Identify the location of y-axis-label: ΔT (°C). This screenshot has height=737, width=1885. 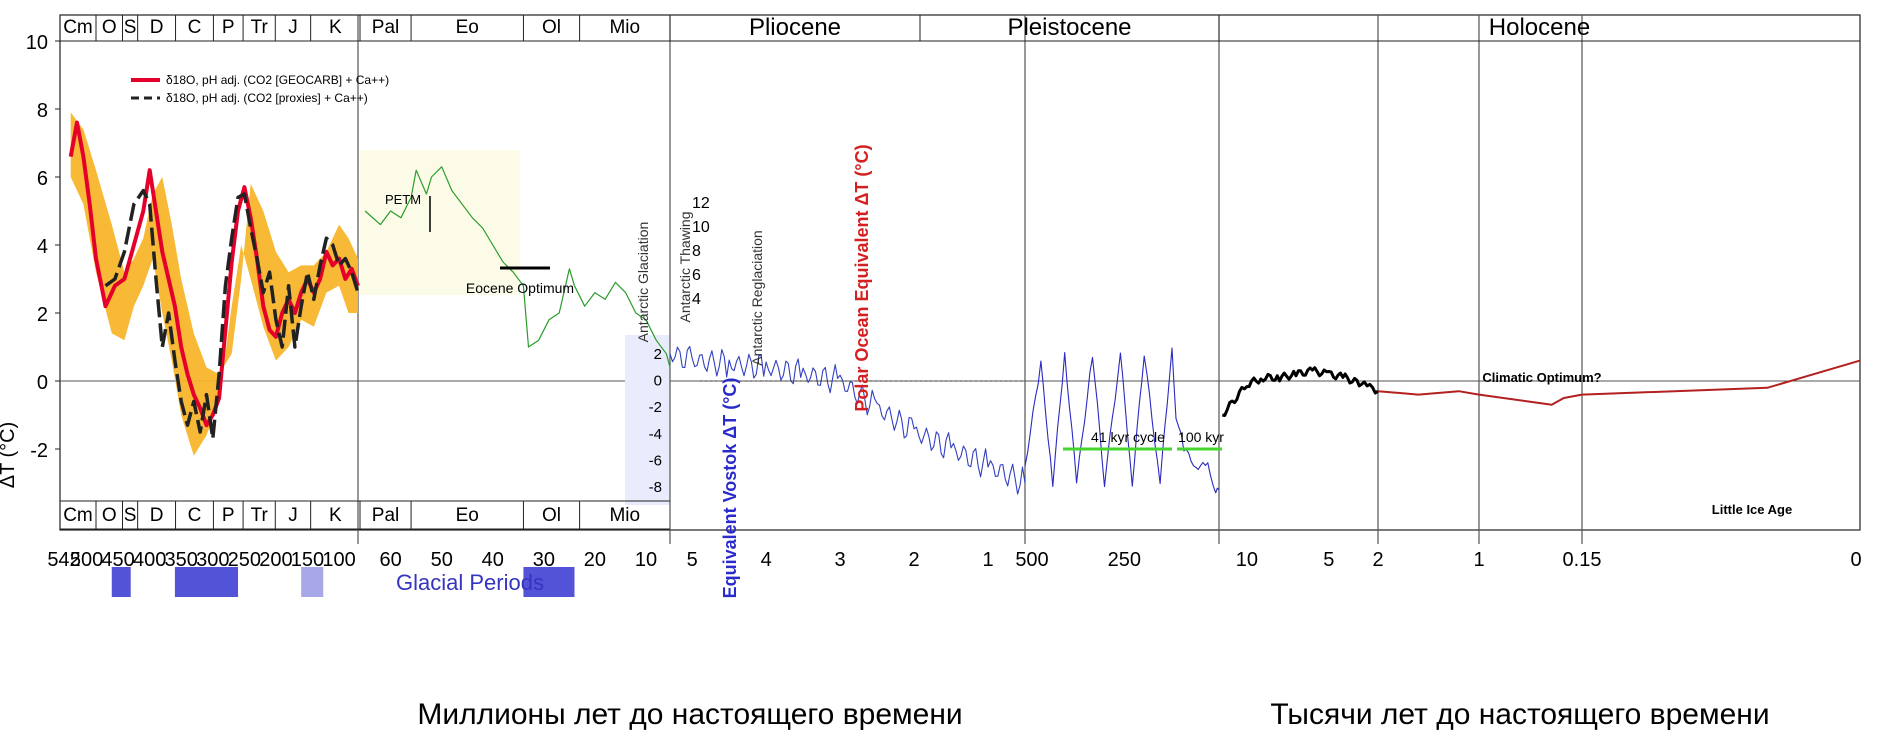
(9, 455).